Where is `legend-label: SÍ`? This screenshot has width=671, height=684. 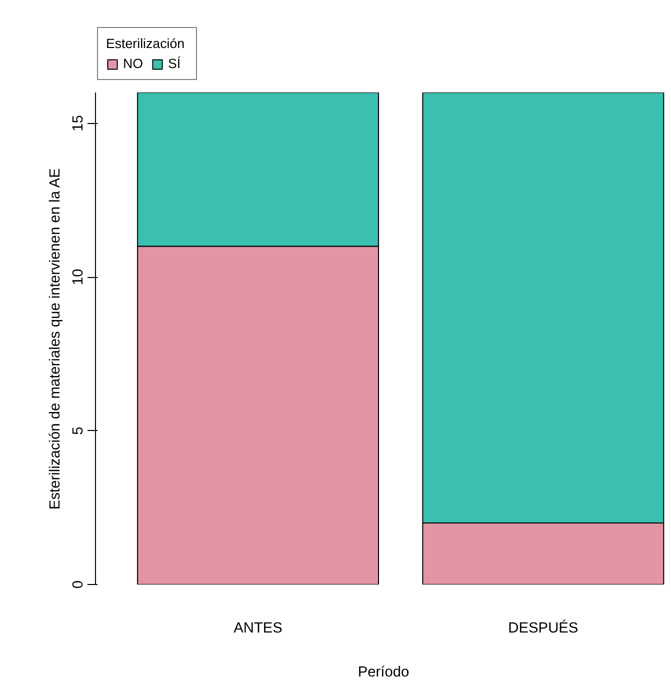
legend-label: SÍ is located at coordinates (175, 63).